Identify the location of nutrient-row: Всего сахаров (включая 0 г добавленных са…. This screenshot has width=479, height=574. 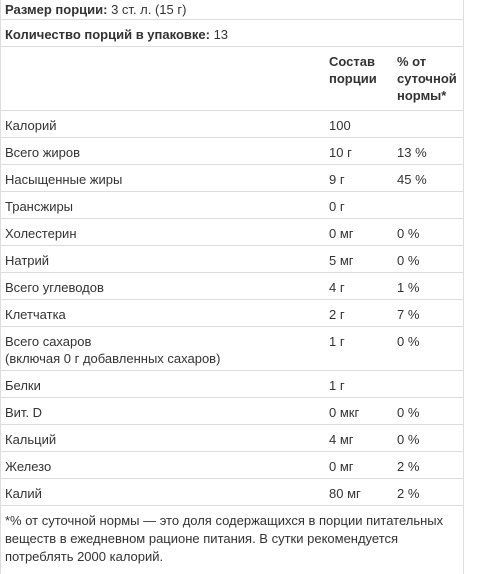
(232, 349).